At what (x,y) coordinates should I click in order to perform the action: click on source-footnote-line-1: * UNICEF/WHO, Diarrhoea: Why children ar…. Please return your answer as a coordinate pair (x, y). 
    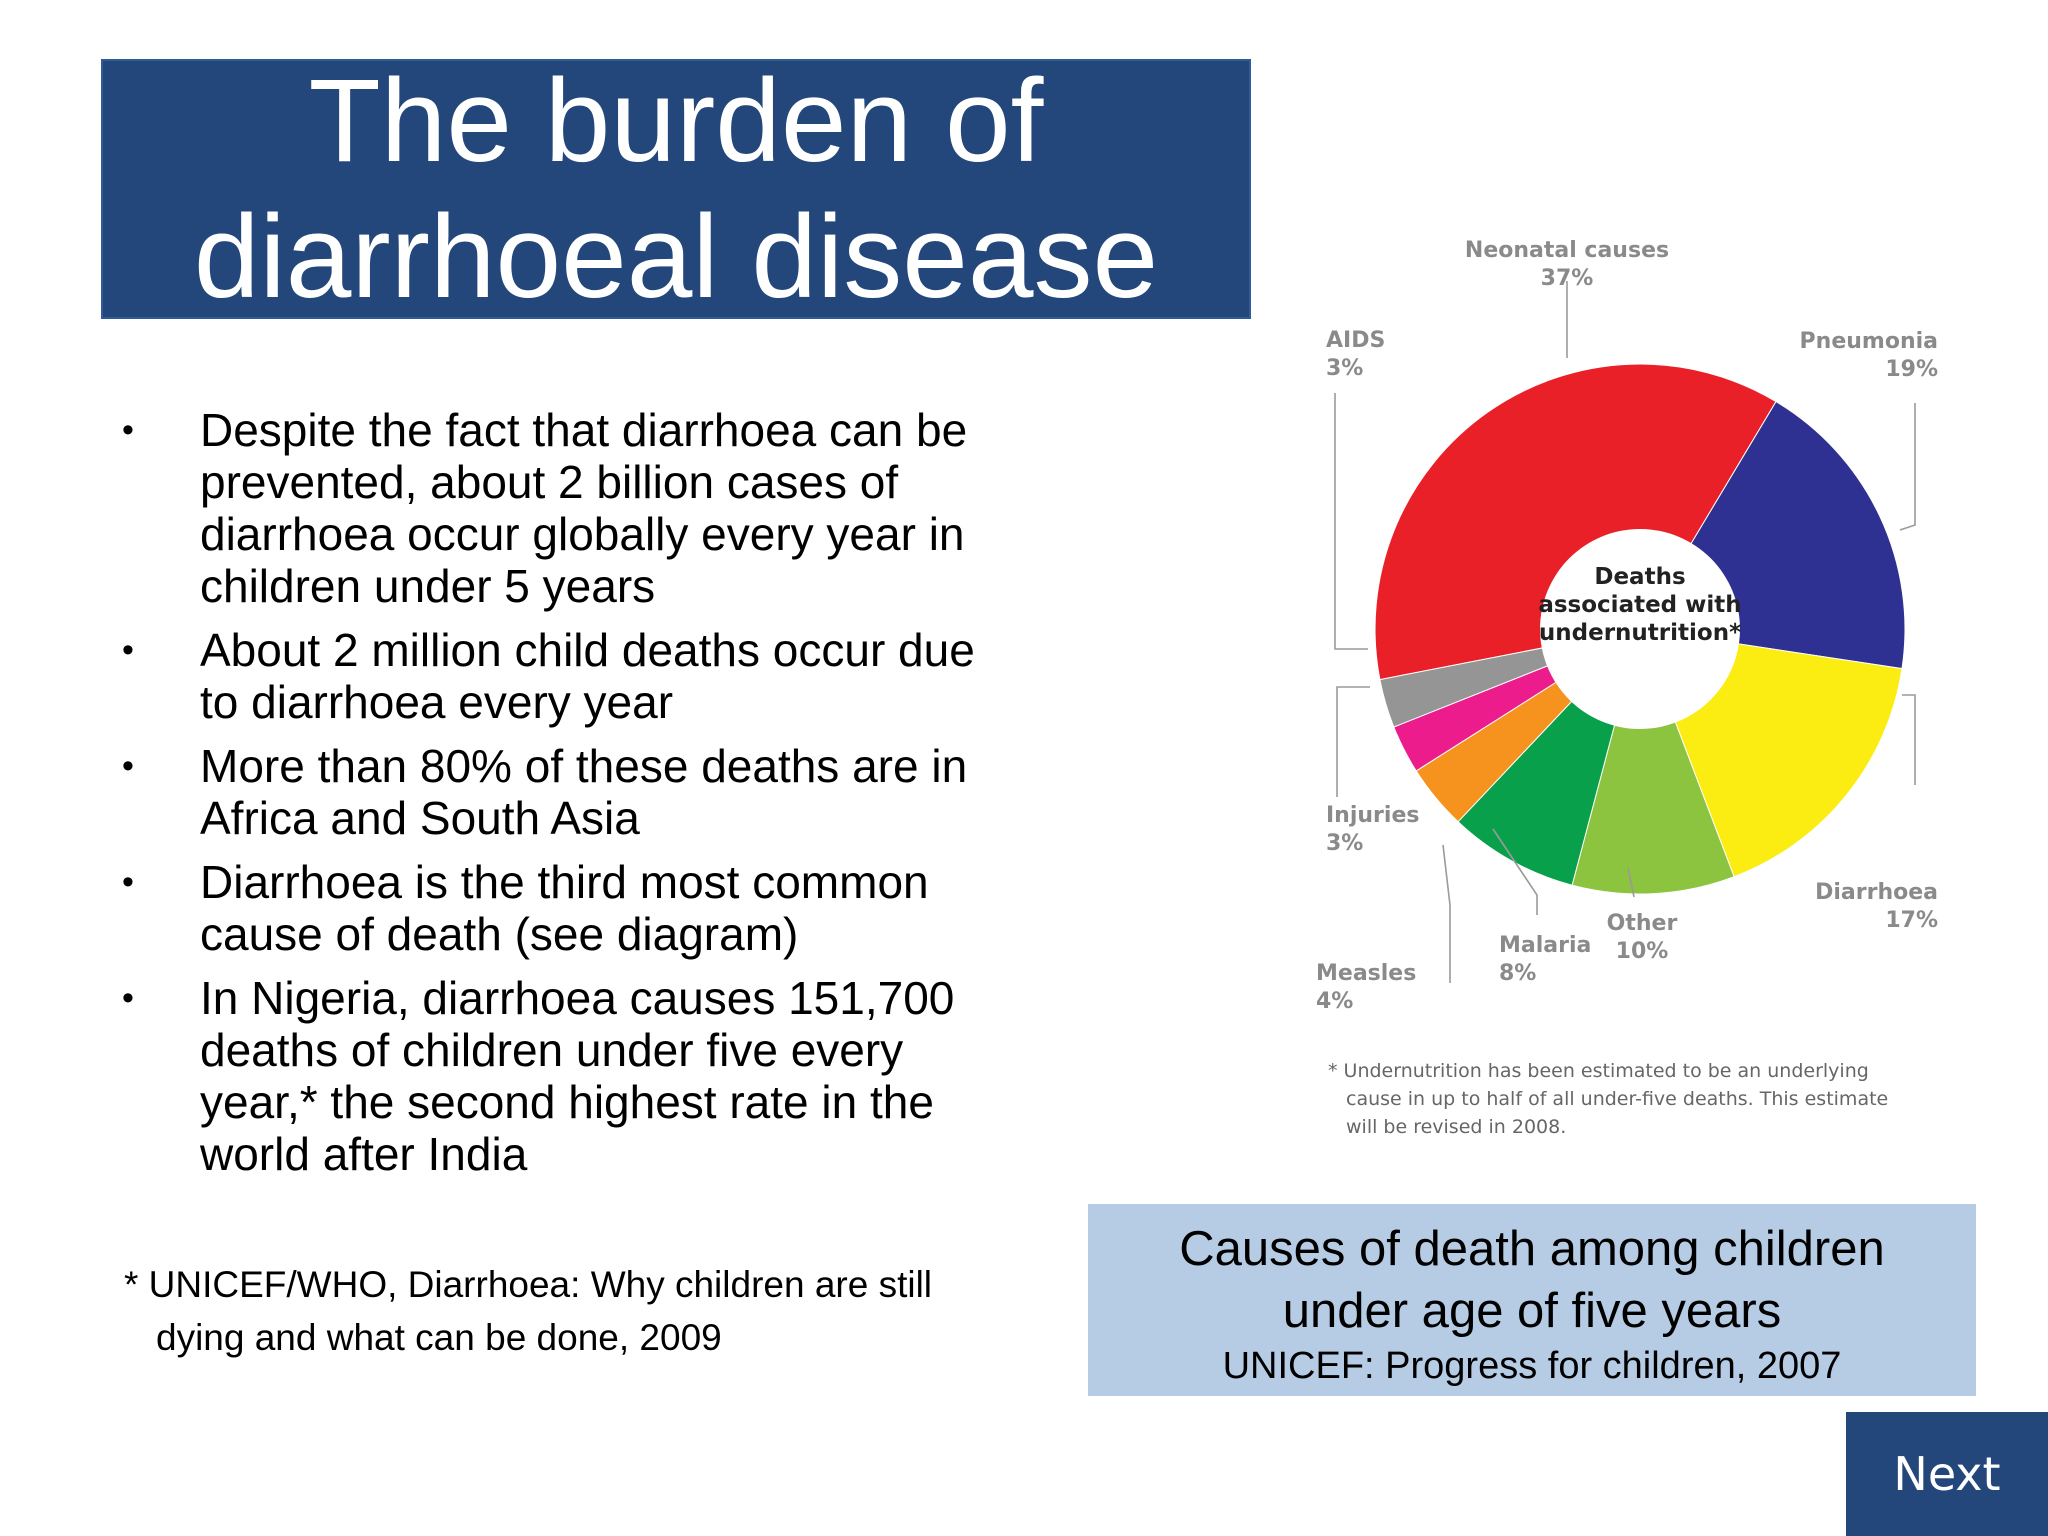
    Looking at the image, I should click on (528, 1284).